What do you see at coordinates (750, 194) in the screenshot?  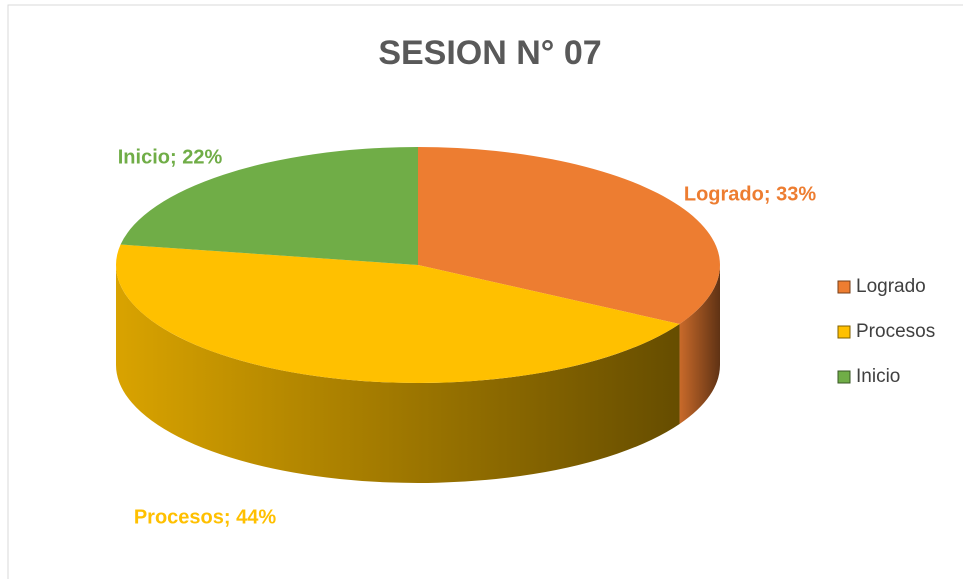 I see `data-label: Logrado; 33%` at bounding box center [750, 194].